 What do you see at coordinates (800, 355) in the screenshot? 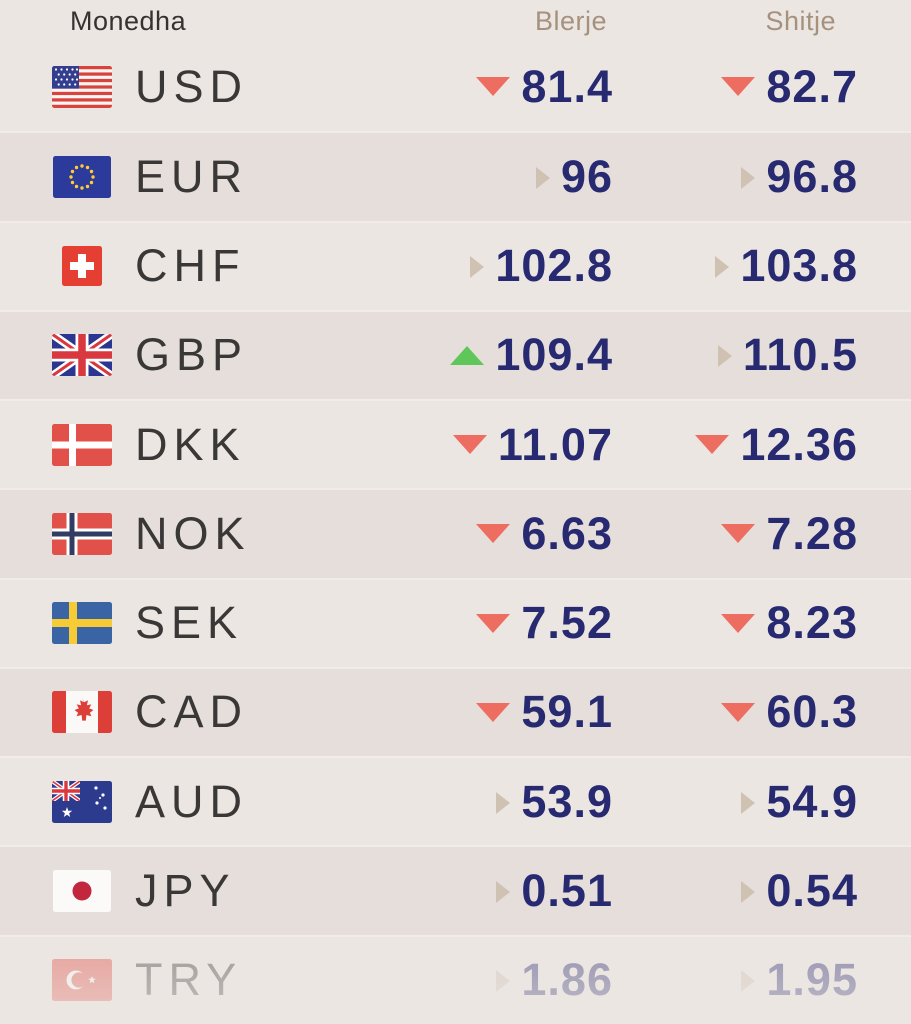
I see `sell-rate-value: 110.5` at bounding box center [800, 355].